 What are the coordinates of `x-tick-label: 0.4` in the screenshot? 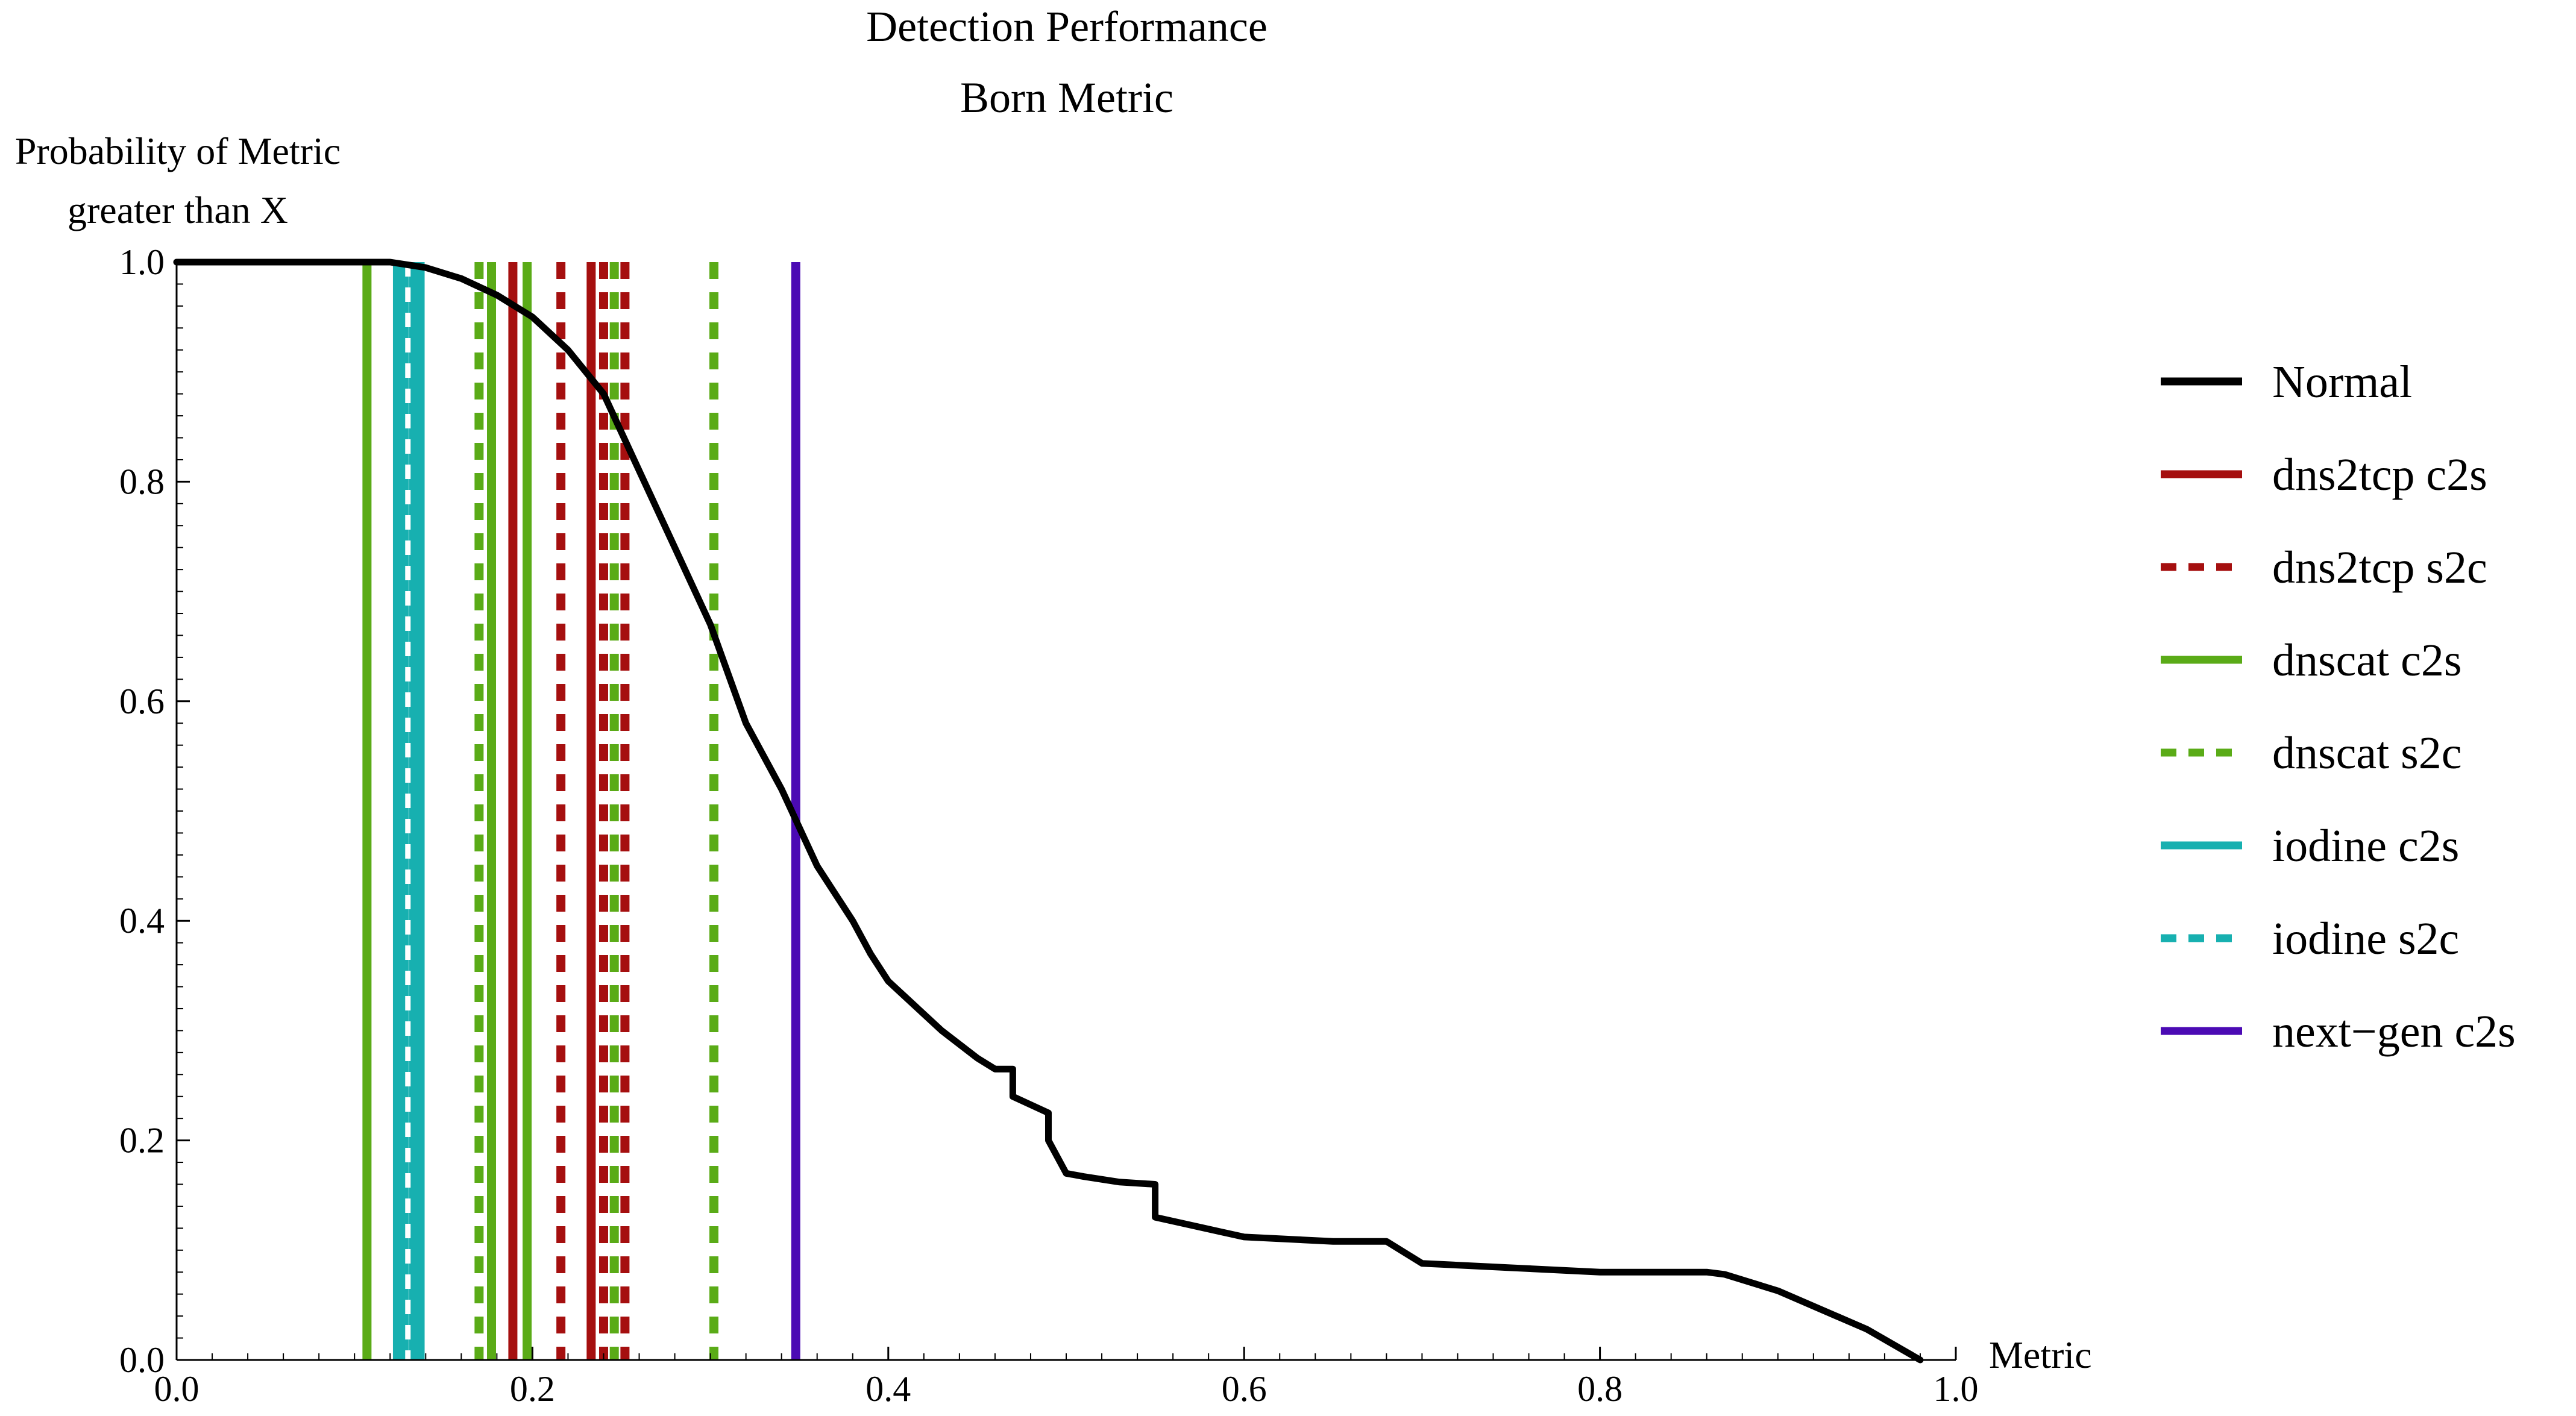 It's located at (888, 1389).